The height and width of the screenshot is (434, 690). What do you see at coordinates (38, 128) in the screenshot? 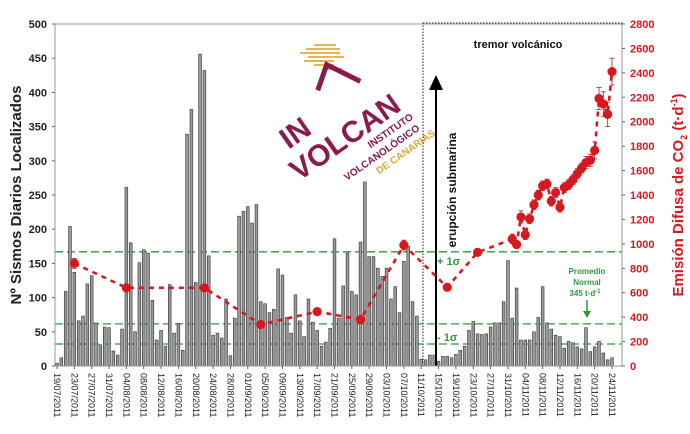
I see `left-tick-label: 350` at bounding box center [38, 128].